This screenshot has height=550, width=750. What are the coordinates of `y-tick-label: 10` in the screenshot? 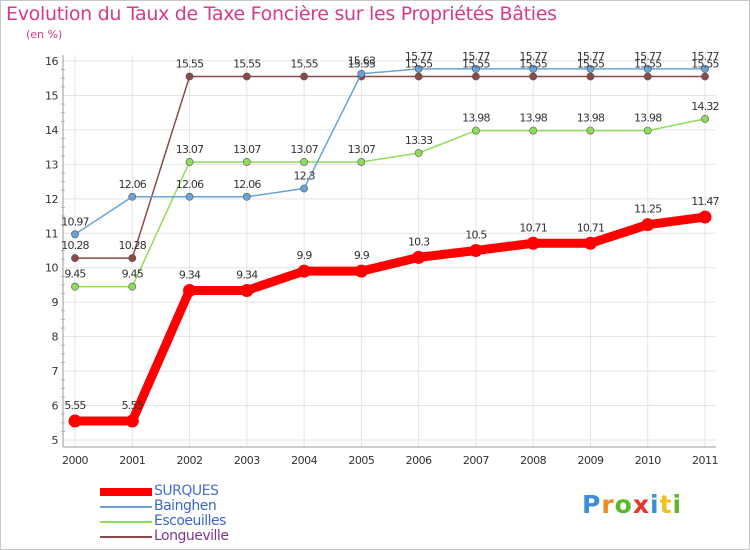 It's located at (51, 268).